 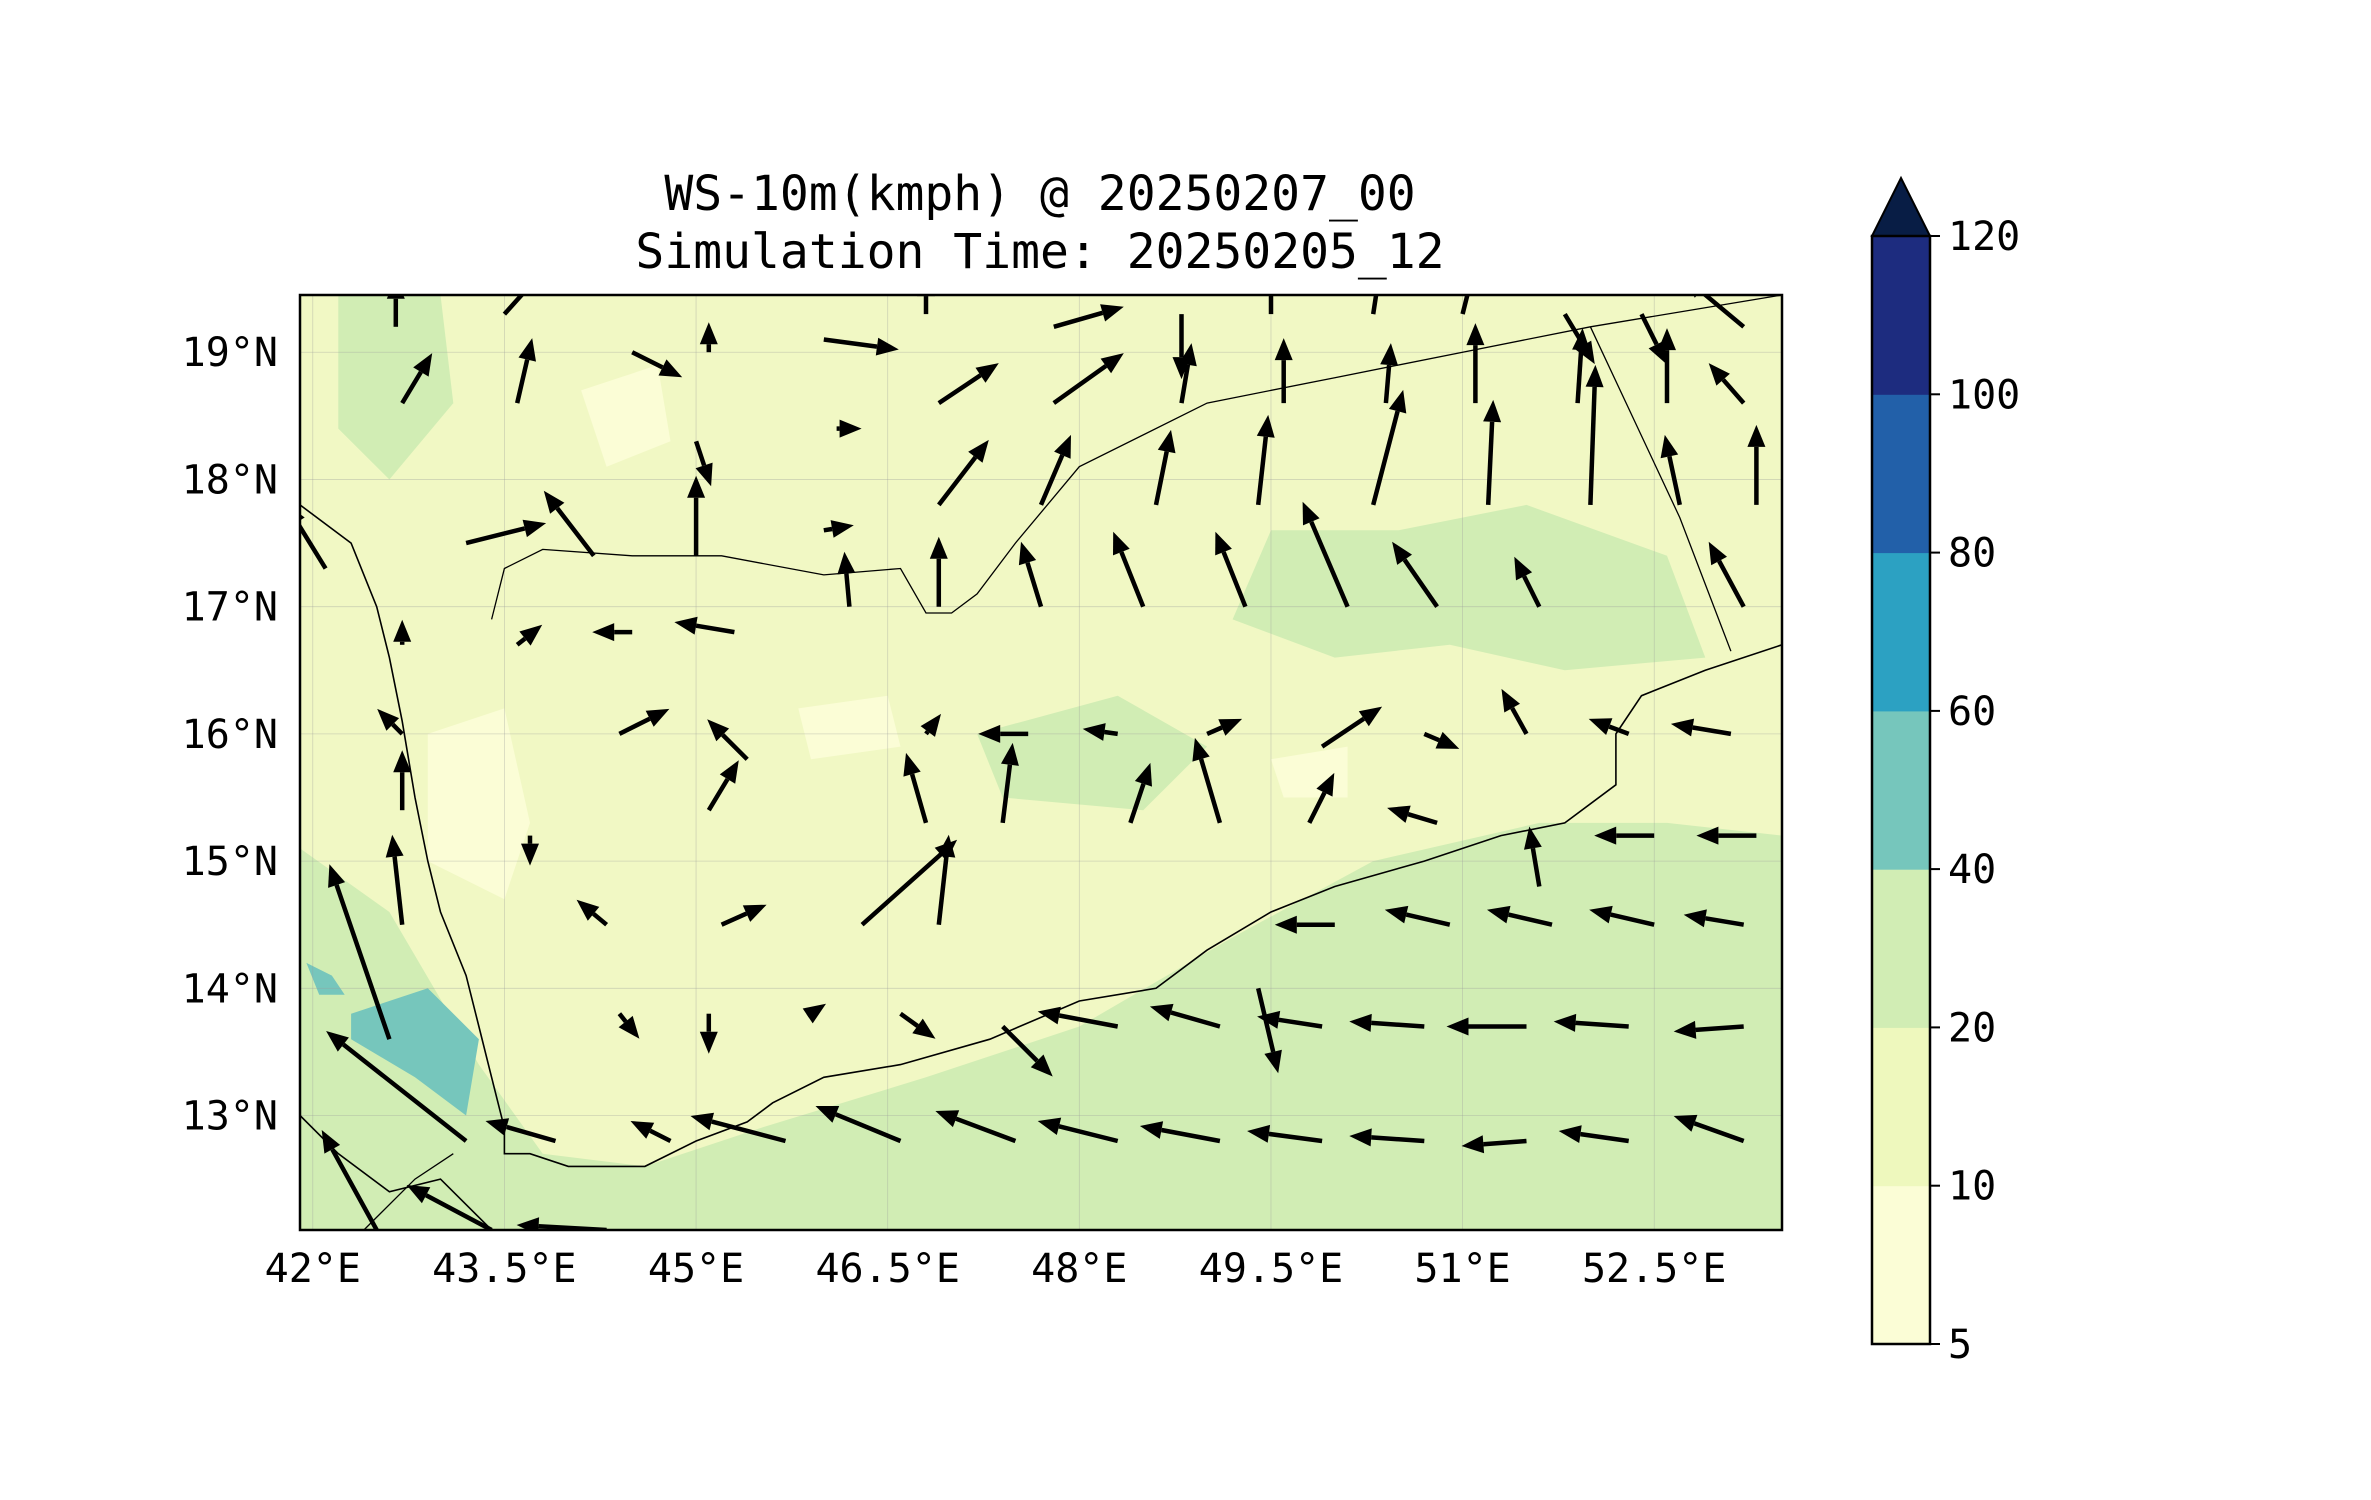 I want to click on colorbar-tick-label: 5, so click(x=1960, y=1345).